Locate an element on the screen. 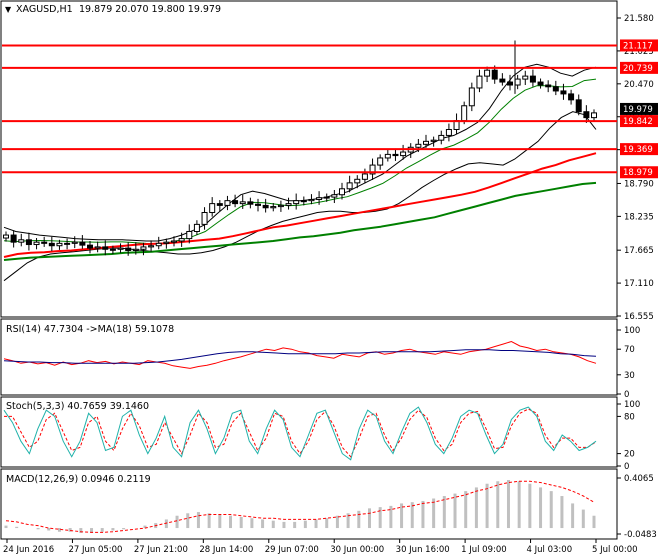 This screenshot has width=660, height=560. price-tick-label: 18.790 is located at coordinates (639, 184).